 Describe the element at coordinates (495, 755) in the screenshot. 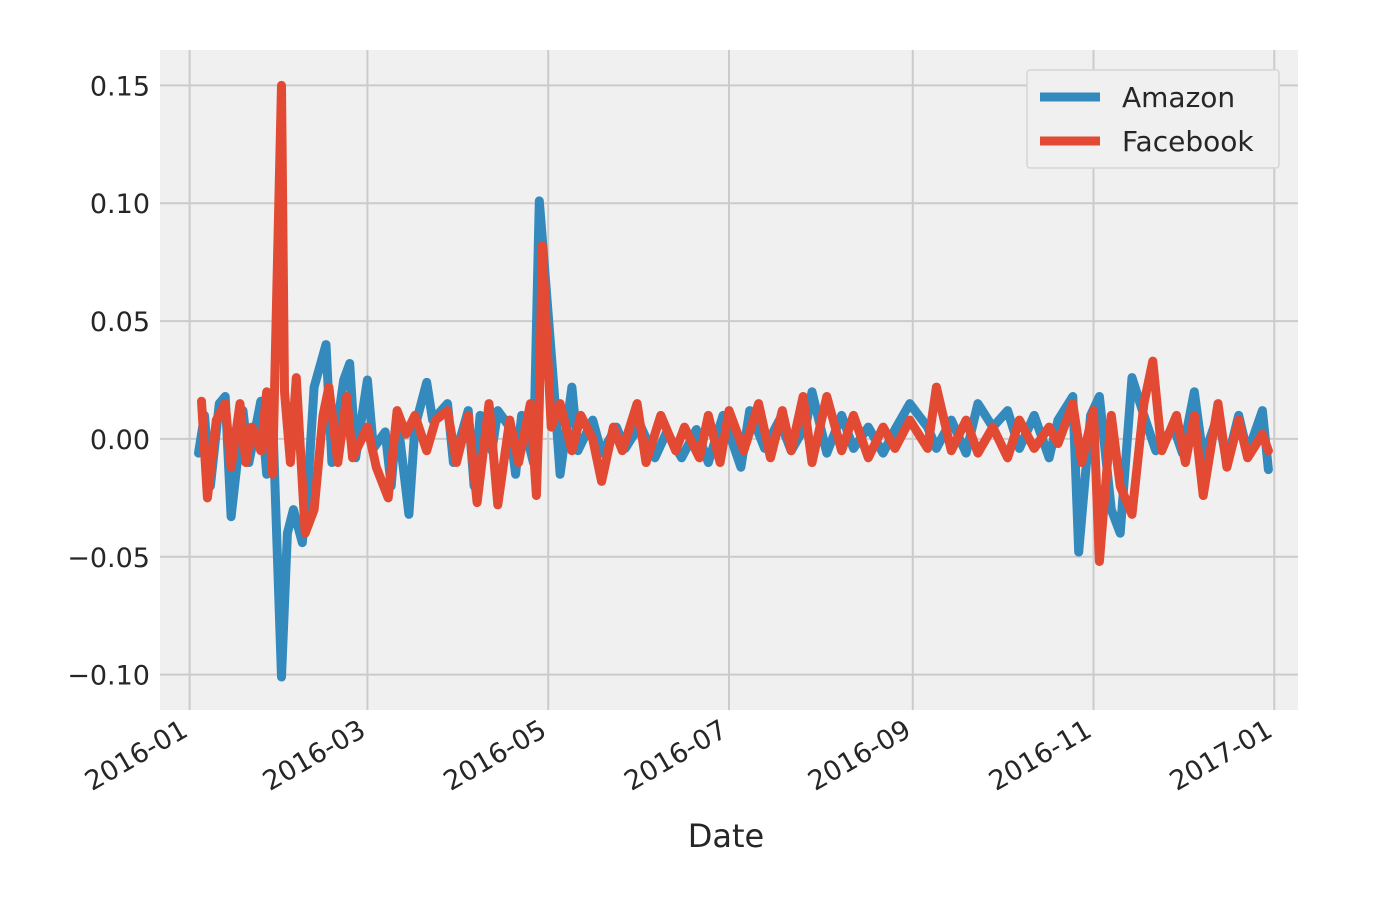

I see `x-tick-label: 2016-05` at that location.